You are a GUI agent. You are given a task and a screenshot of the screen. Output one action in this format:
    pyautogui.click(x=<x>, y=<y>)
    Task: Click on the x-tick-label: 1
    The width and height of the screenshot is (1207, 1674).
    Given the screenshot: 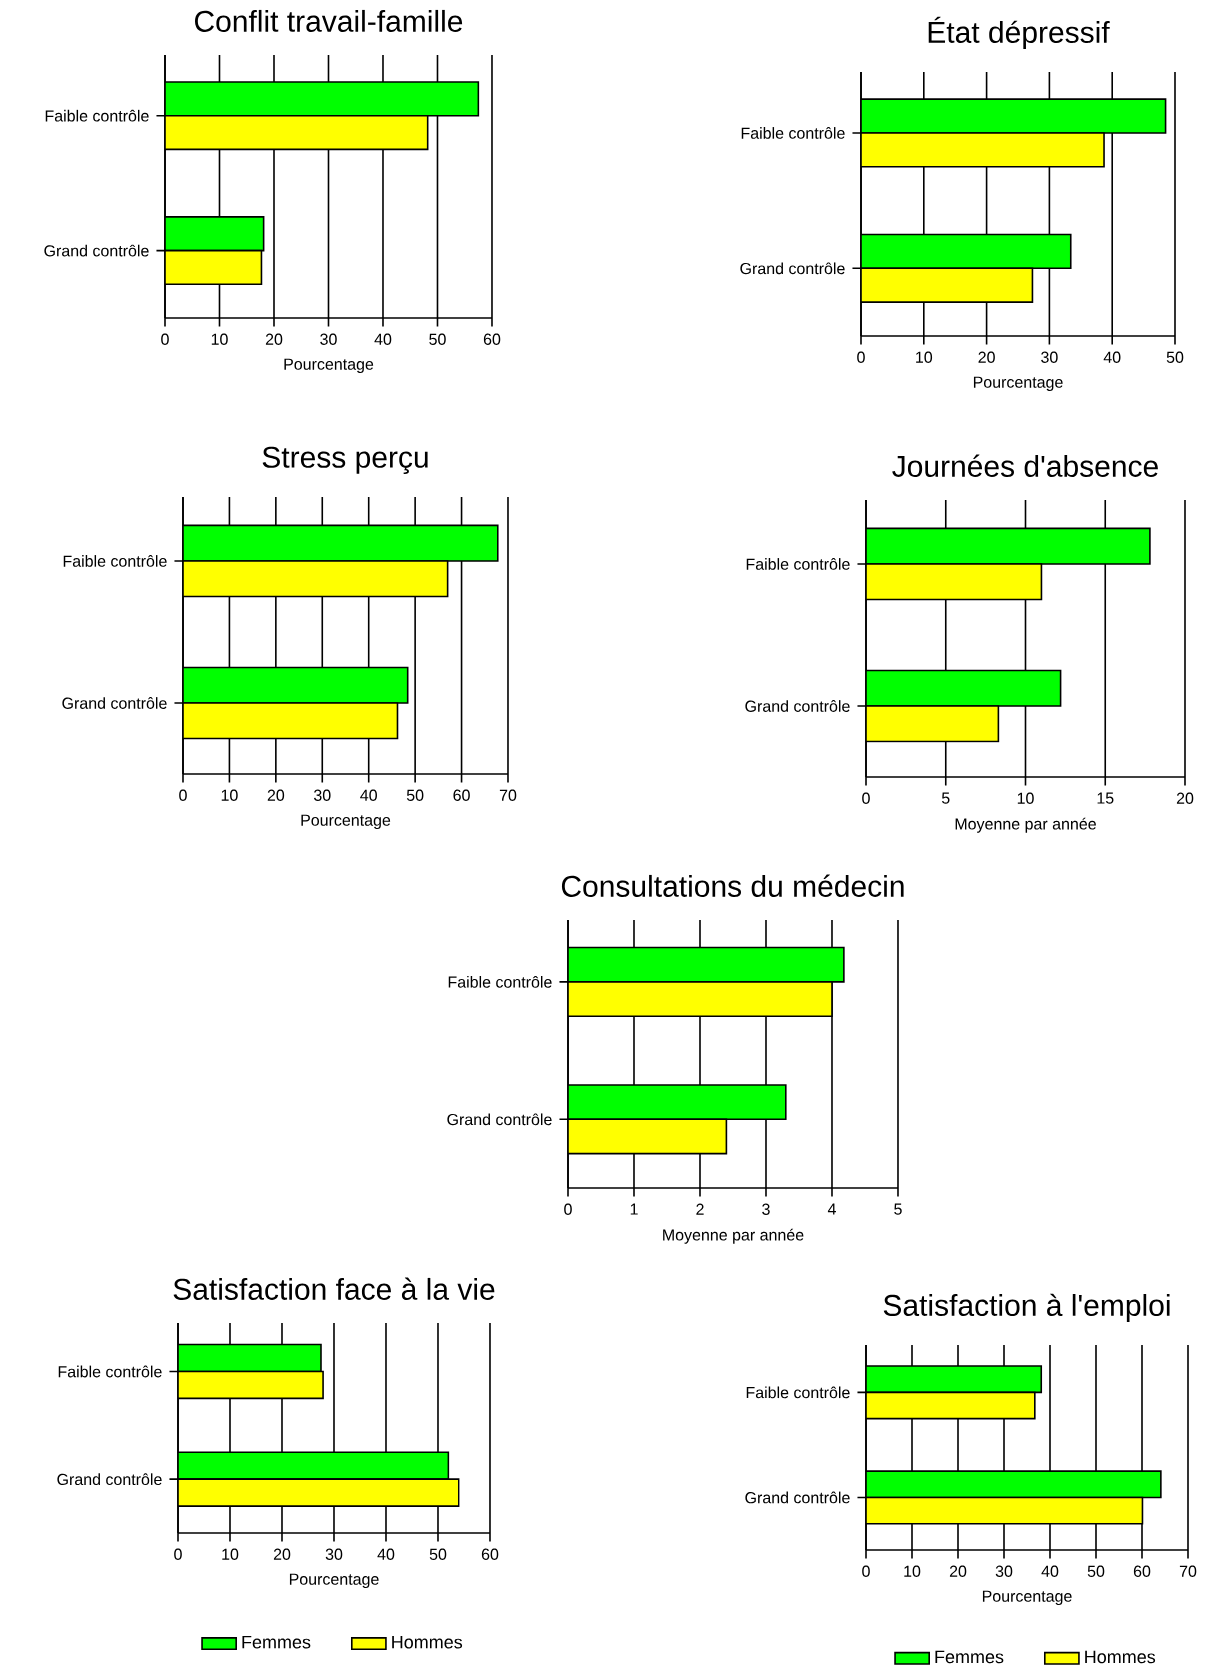 What is the action you would take?
    pyautogui.click(x=634, y=1209)
    